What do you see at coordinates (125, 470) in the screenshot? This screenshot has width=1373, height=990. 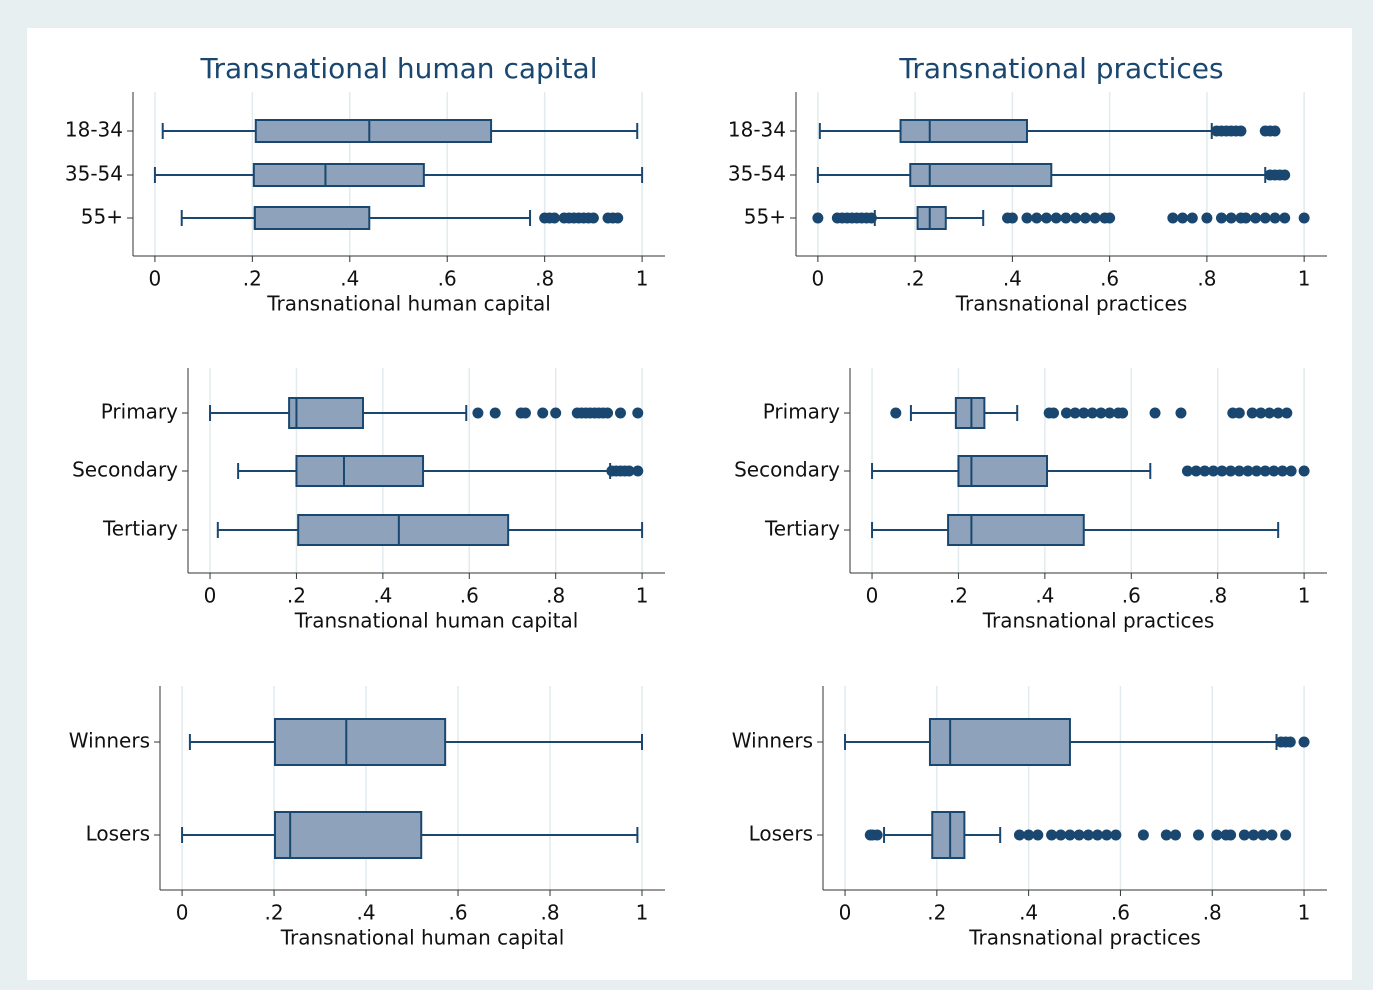 I see `y-tick-label: Secondary` at bounding box center [125, 470].